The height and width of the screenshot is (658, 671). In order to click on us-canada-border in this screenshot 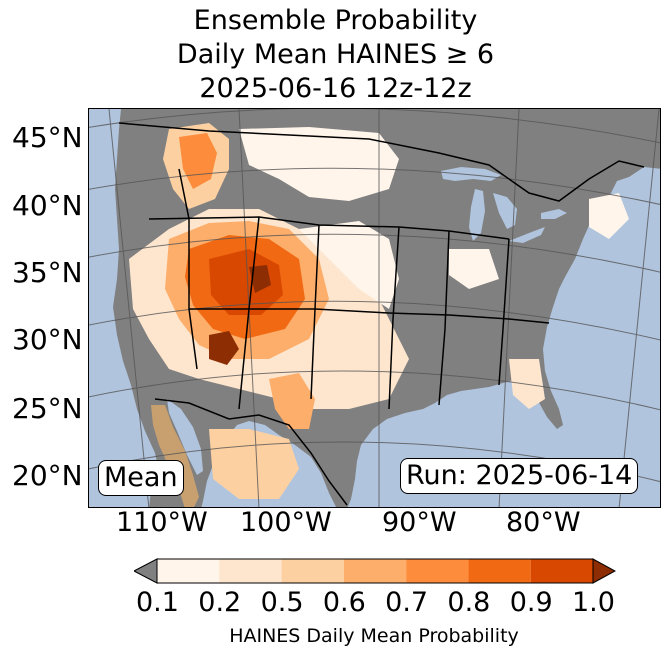, I will do `click(381, 162)`.